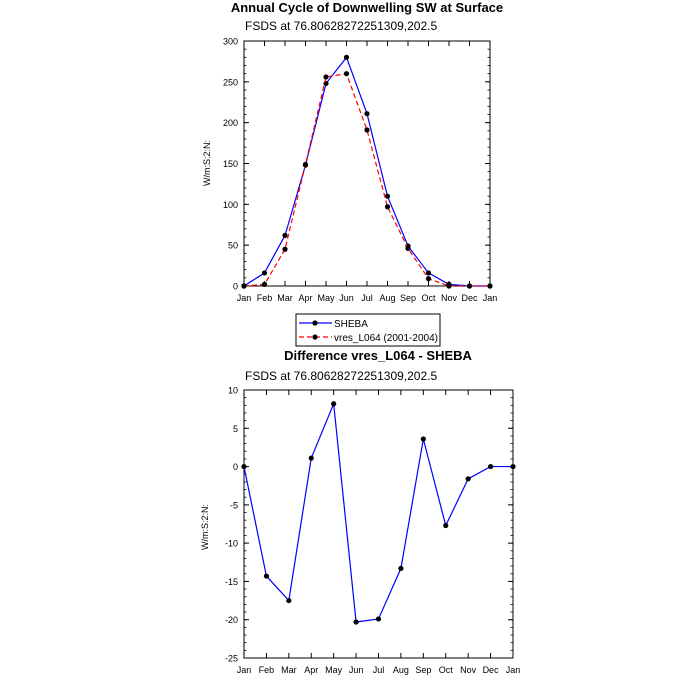 The image size is (700, 700). Describe the element at coordinates (401, 670) in the screenshot. I see `chart2-x-tick-label: Aug` at that location.